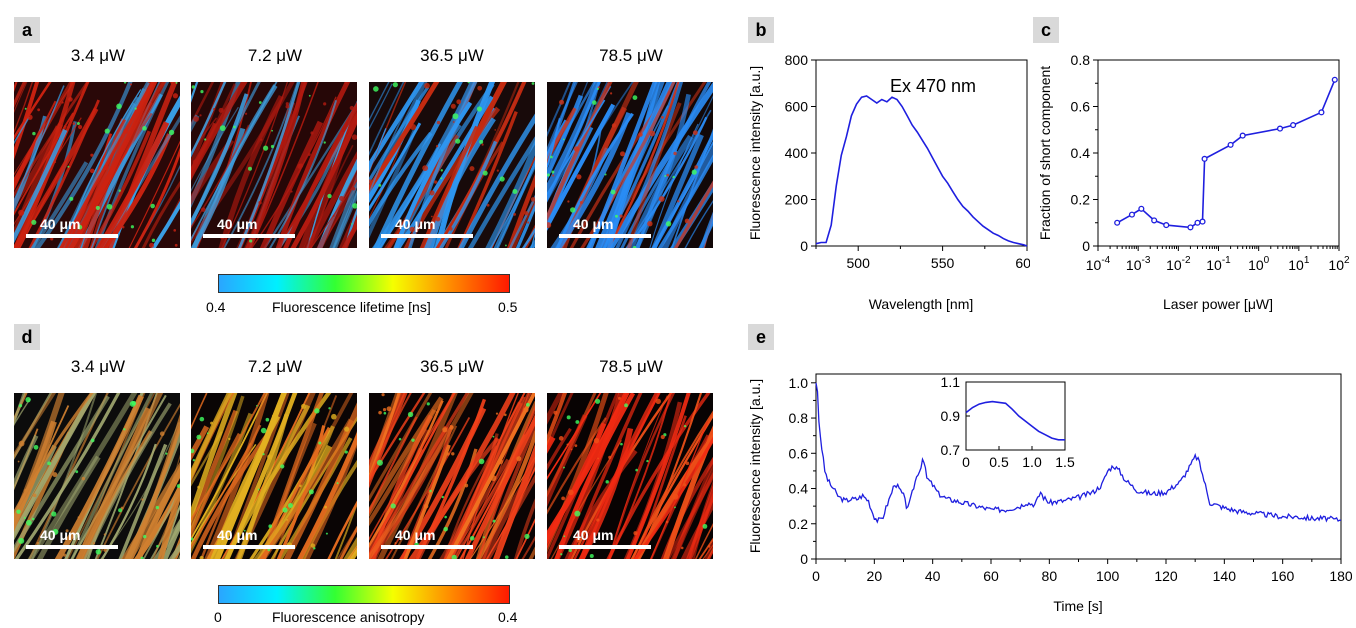  Describe the element at coordinates (1098, 264) in the screenshot. I see `x-tick-label: 10-4` at that location.